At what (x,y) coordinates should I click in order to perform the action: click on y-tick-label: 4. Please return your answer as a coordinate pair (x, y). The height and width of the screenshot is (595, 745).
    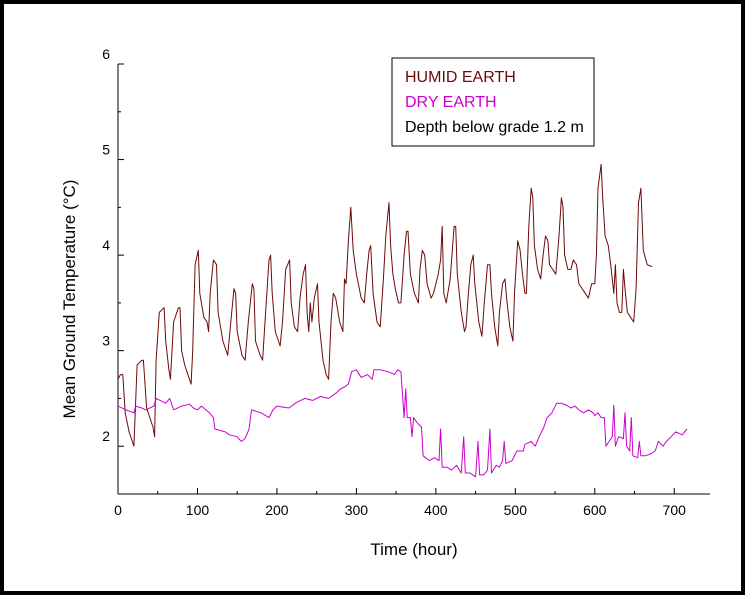
    Looking at the image, I should click on (106, 245).